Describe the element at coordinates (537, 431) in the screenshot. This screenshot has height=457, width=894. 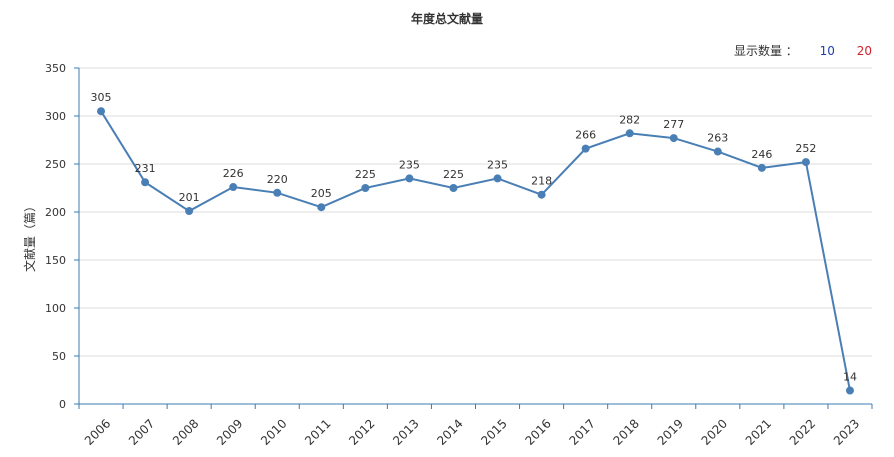
I see `x-tick-label: 2016` at that location.